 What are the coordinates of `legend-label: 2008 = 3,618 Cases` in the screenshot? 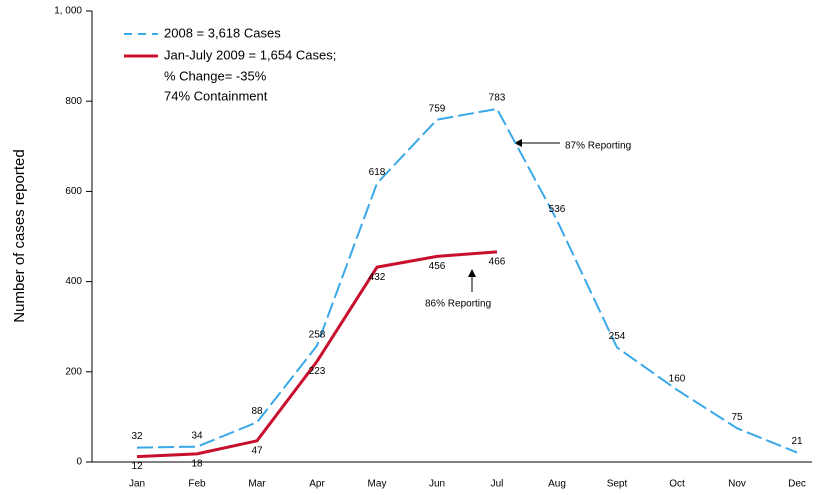 It's located at (222, 32).